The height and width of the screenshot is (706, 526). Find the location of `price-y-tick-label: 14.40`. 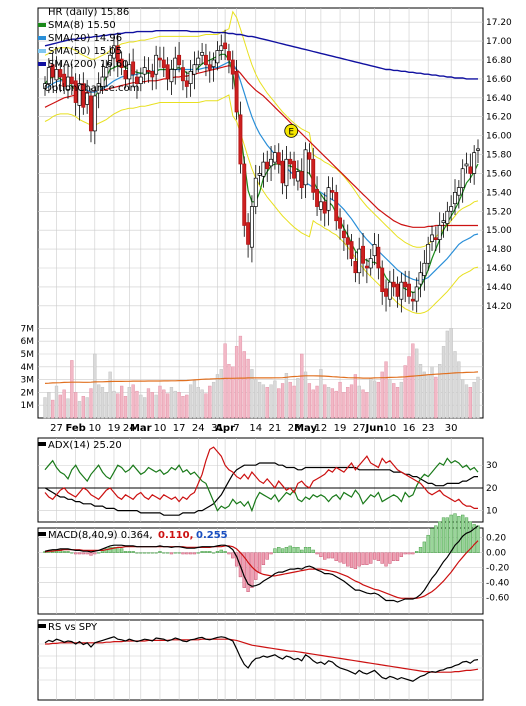

price-y-tick-label: 14.40 is located at coordinates (499, 288).